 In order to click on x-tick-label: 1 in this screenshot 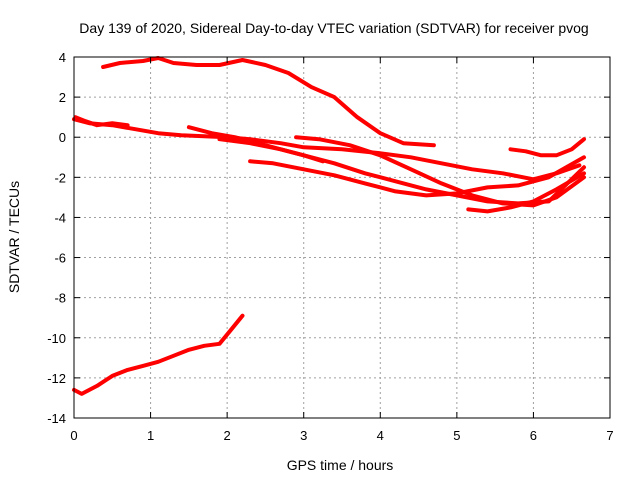, I will do `click(150, 435)`.